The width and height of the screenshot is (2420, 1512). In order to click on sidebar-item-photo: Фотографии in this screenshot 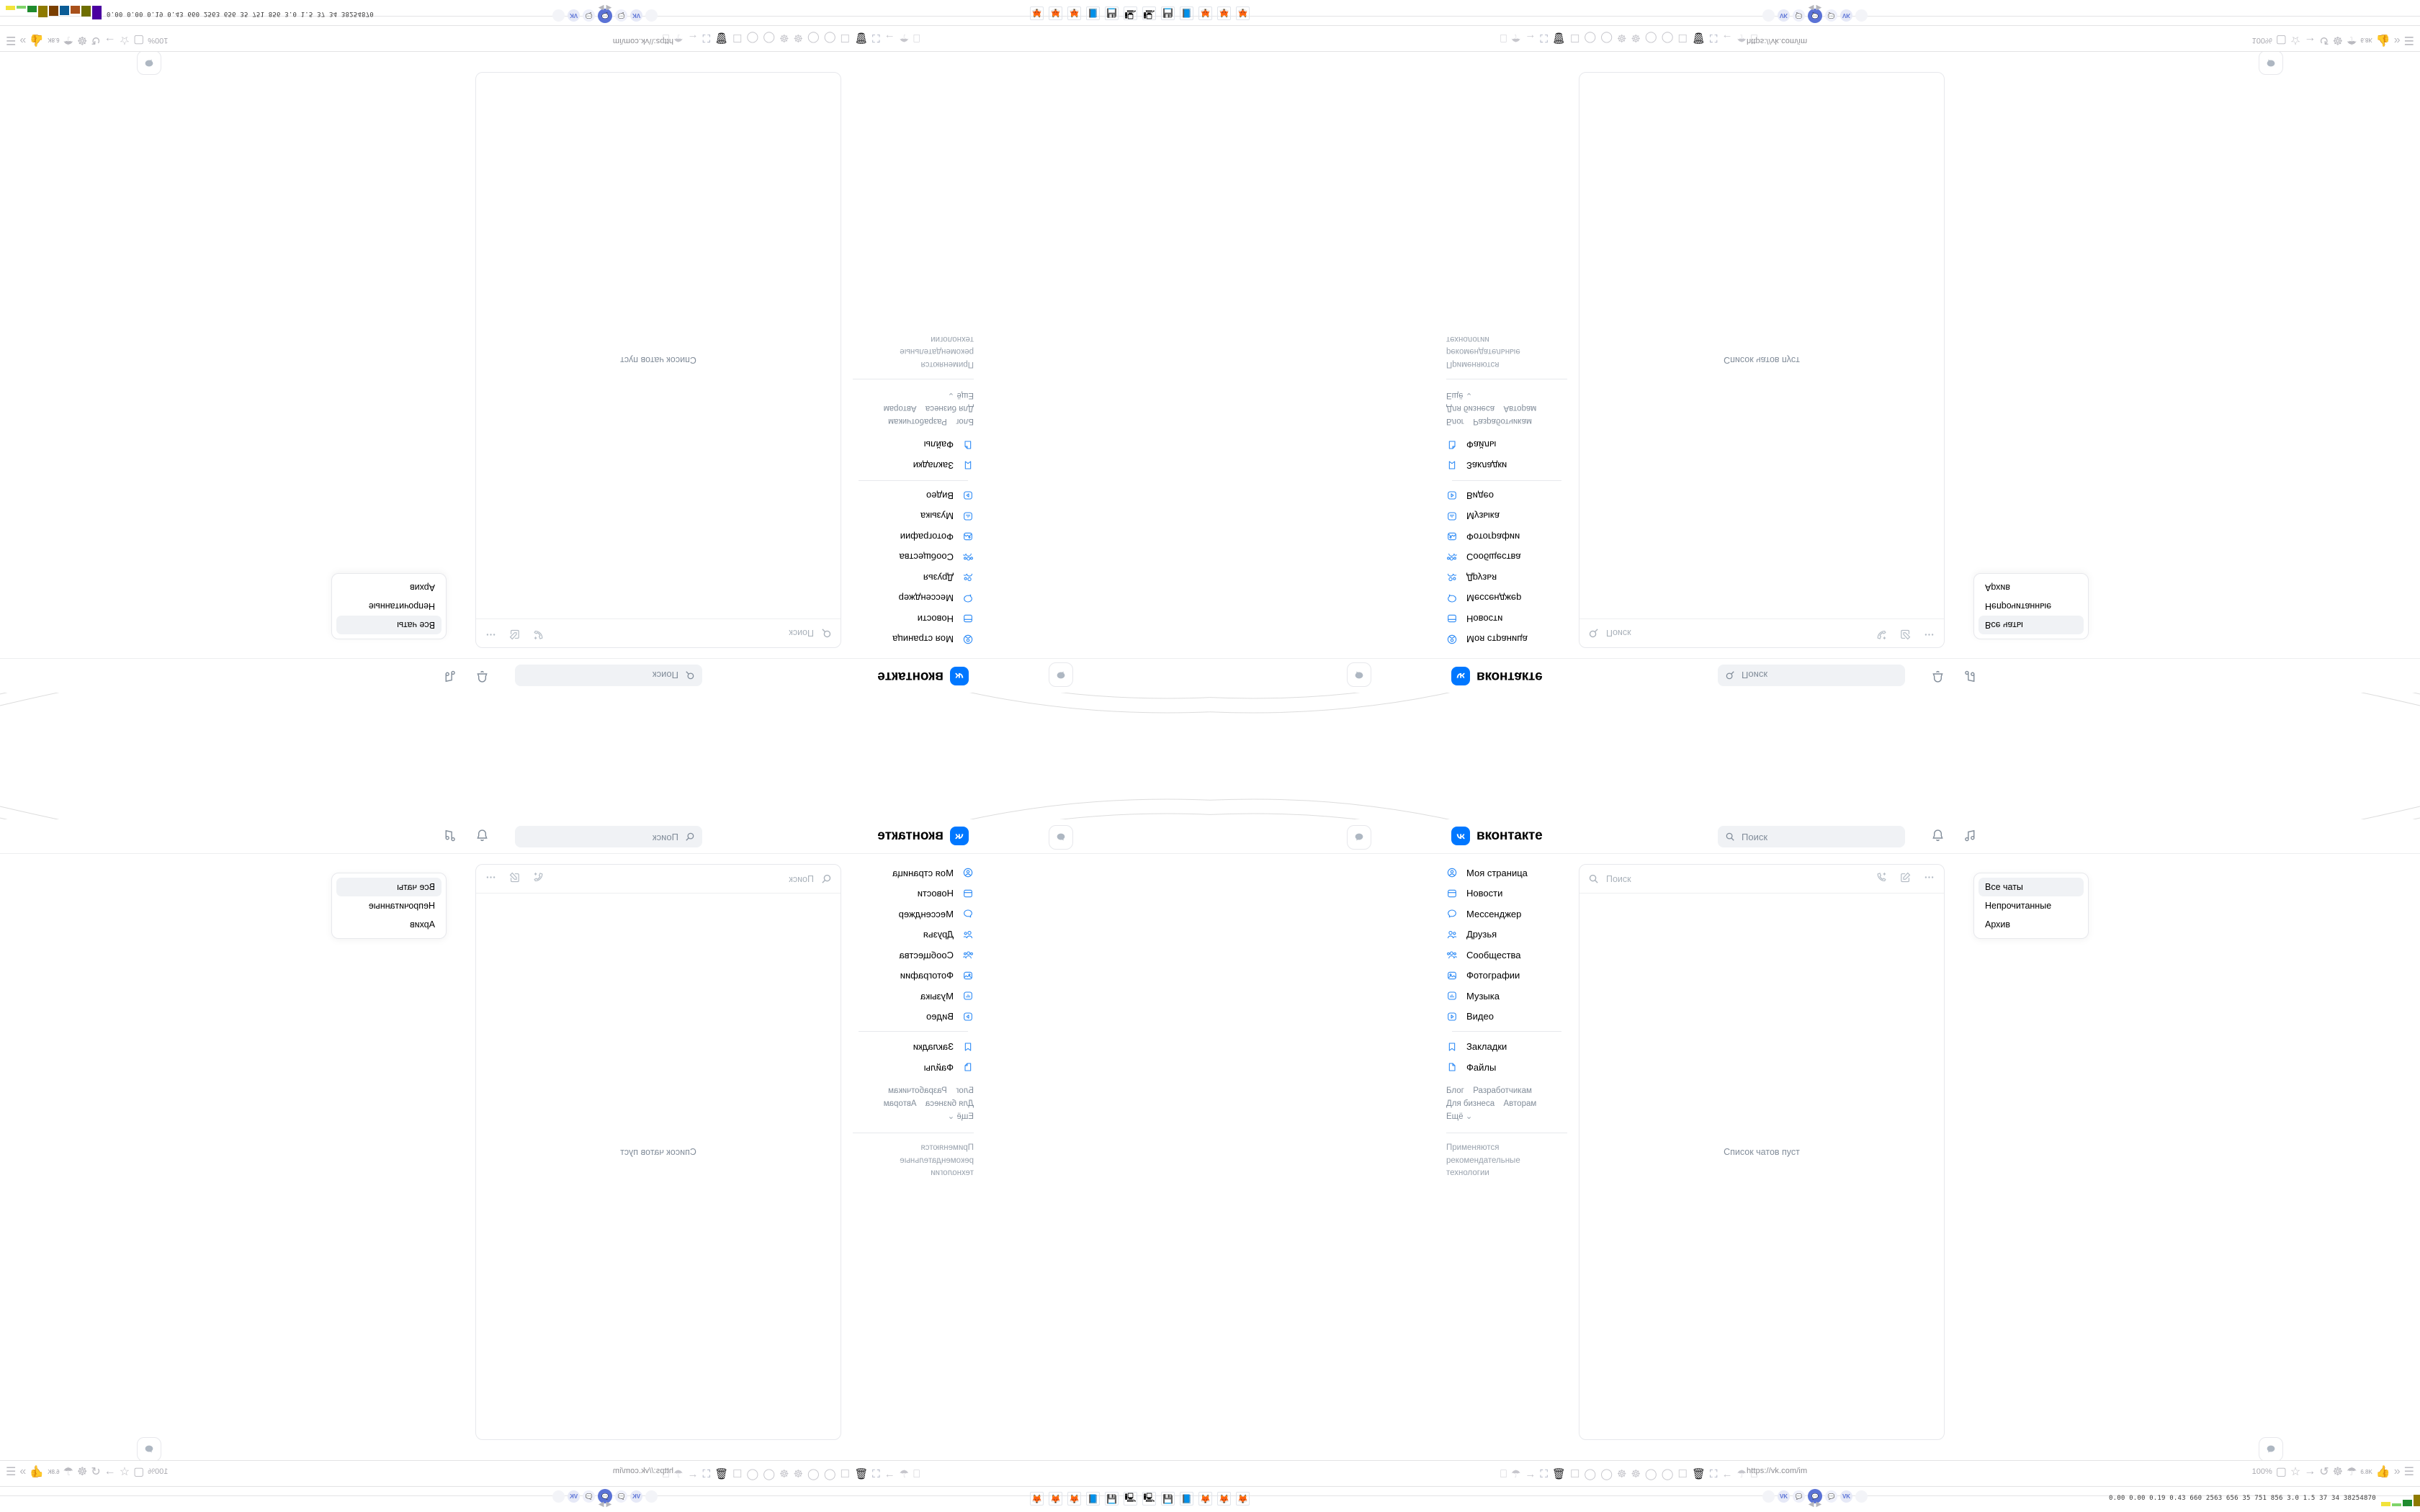, I will do `click(1508, 537)`.